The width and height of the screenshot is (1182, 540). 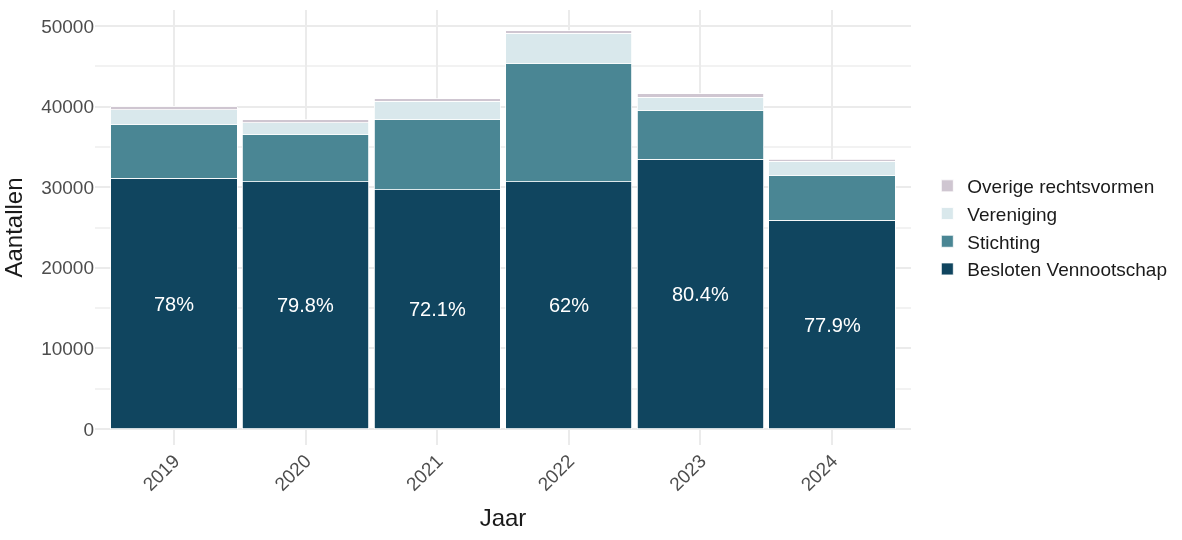 I want to click on legend-label: Besloten Vennootschap, so click(x=1067, y=270).